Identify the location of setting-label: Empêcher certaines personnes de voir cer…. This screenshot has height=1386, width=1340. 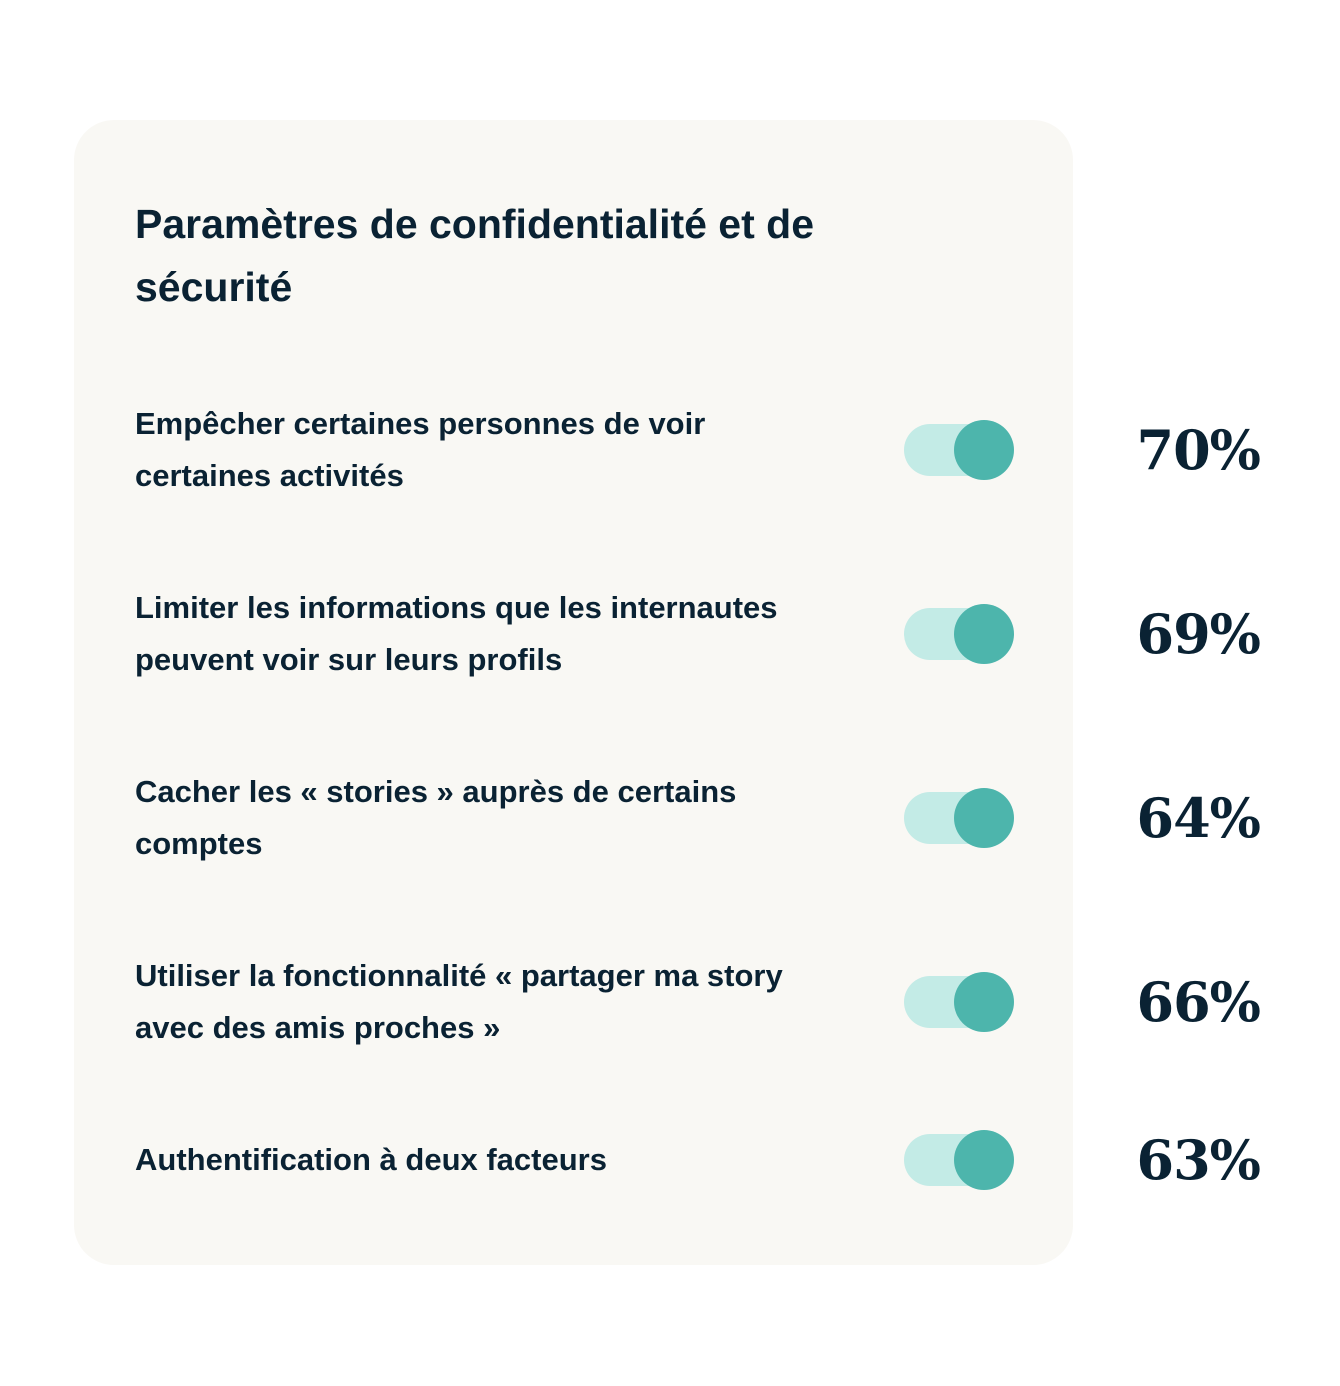
(420, 449).